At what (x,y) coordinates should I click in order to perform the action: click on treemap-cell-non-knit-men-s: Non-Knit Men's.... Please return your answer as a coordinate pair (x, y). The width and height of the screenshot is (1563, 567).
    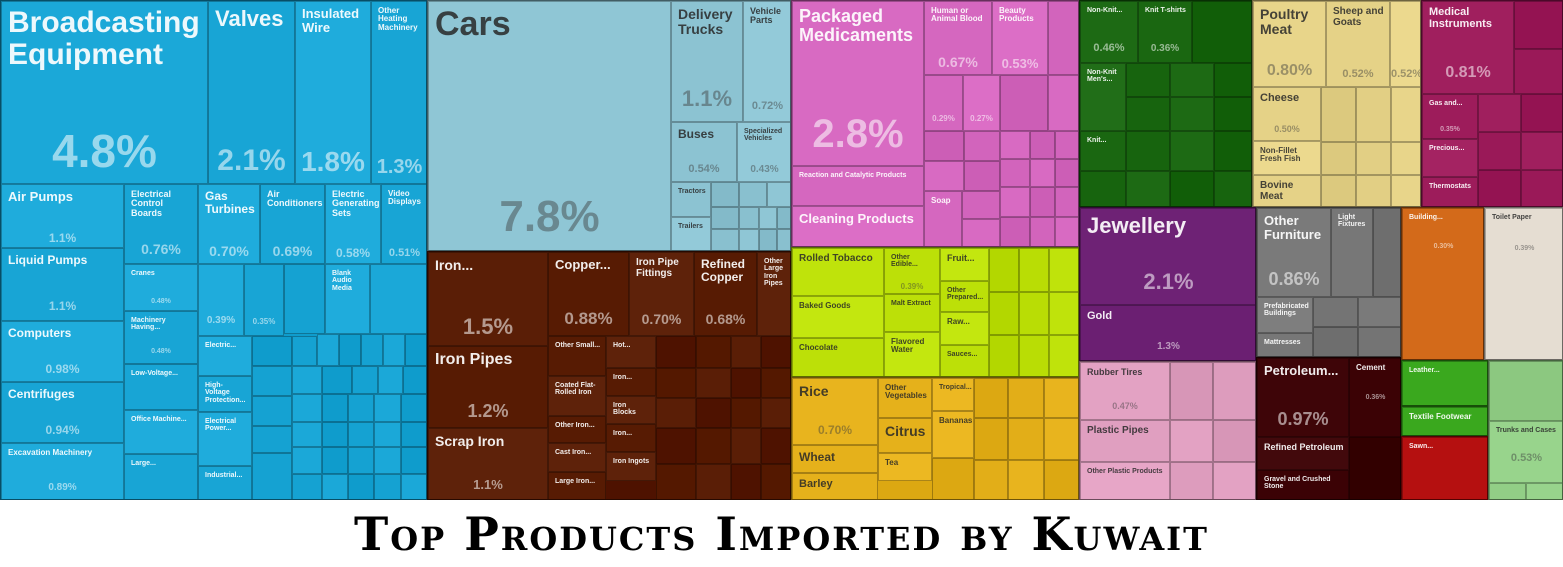
    Looking at the image, I should click on (1103, 97).